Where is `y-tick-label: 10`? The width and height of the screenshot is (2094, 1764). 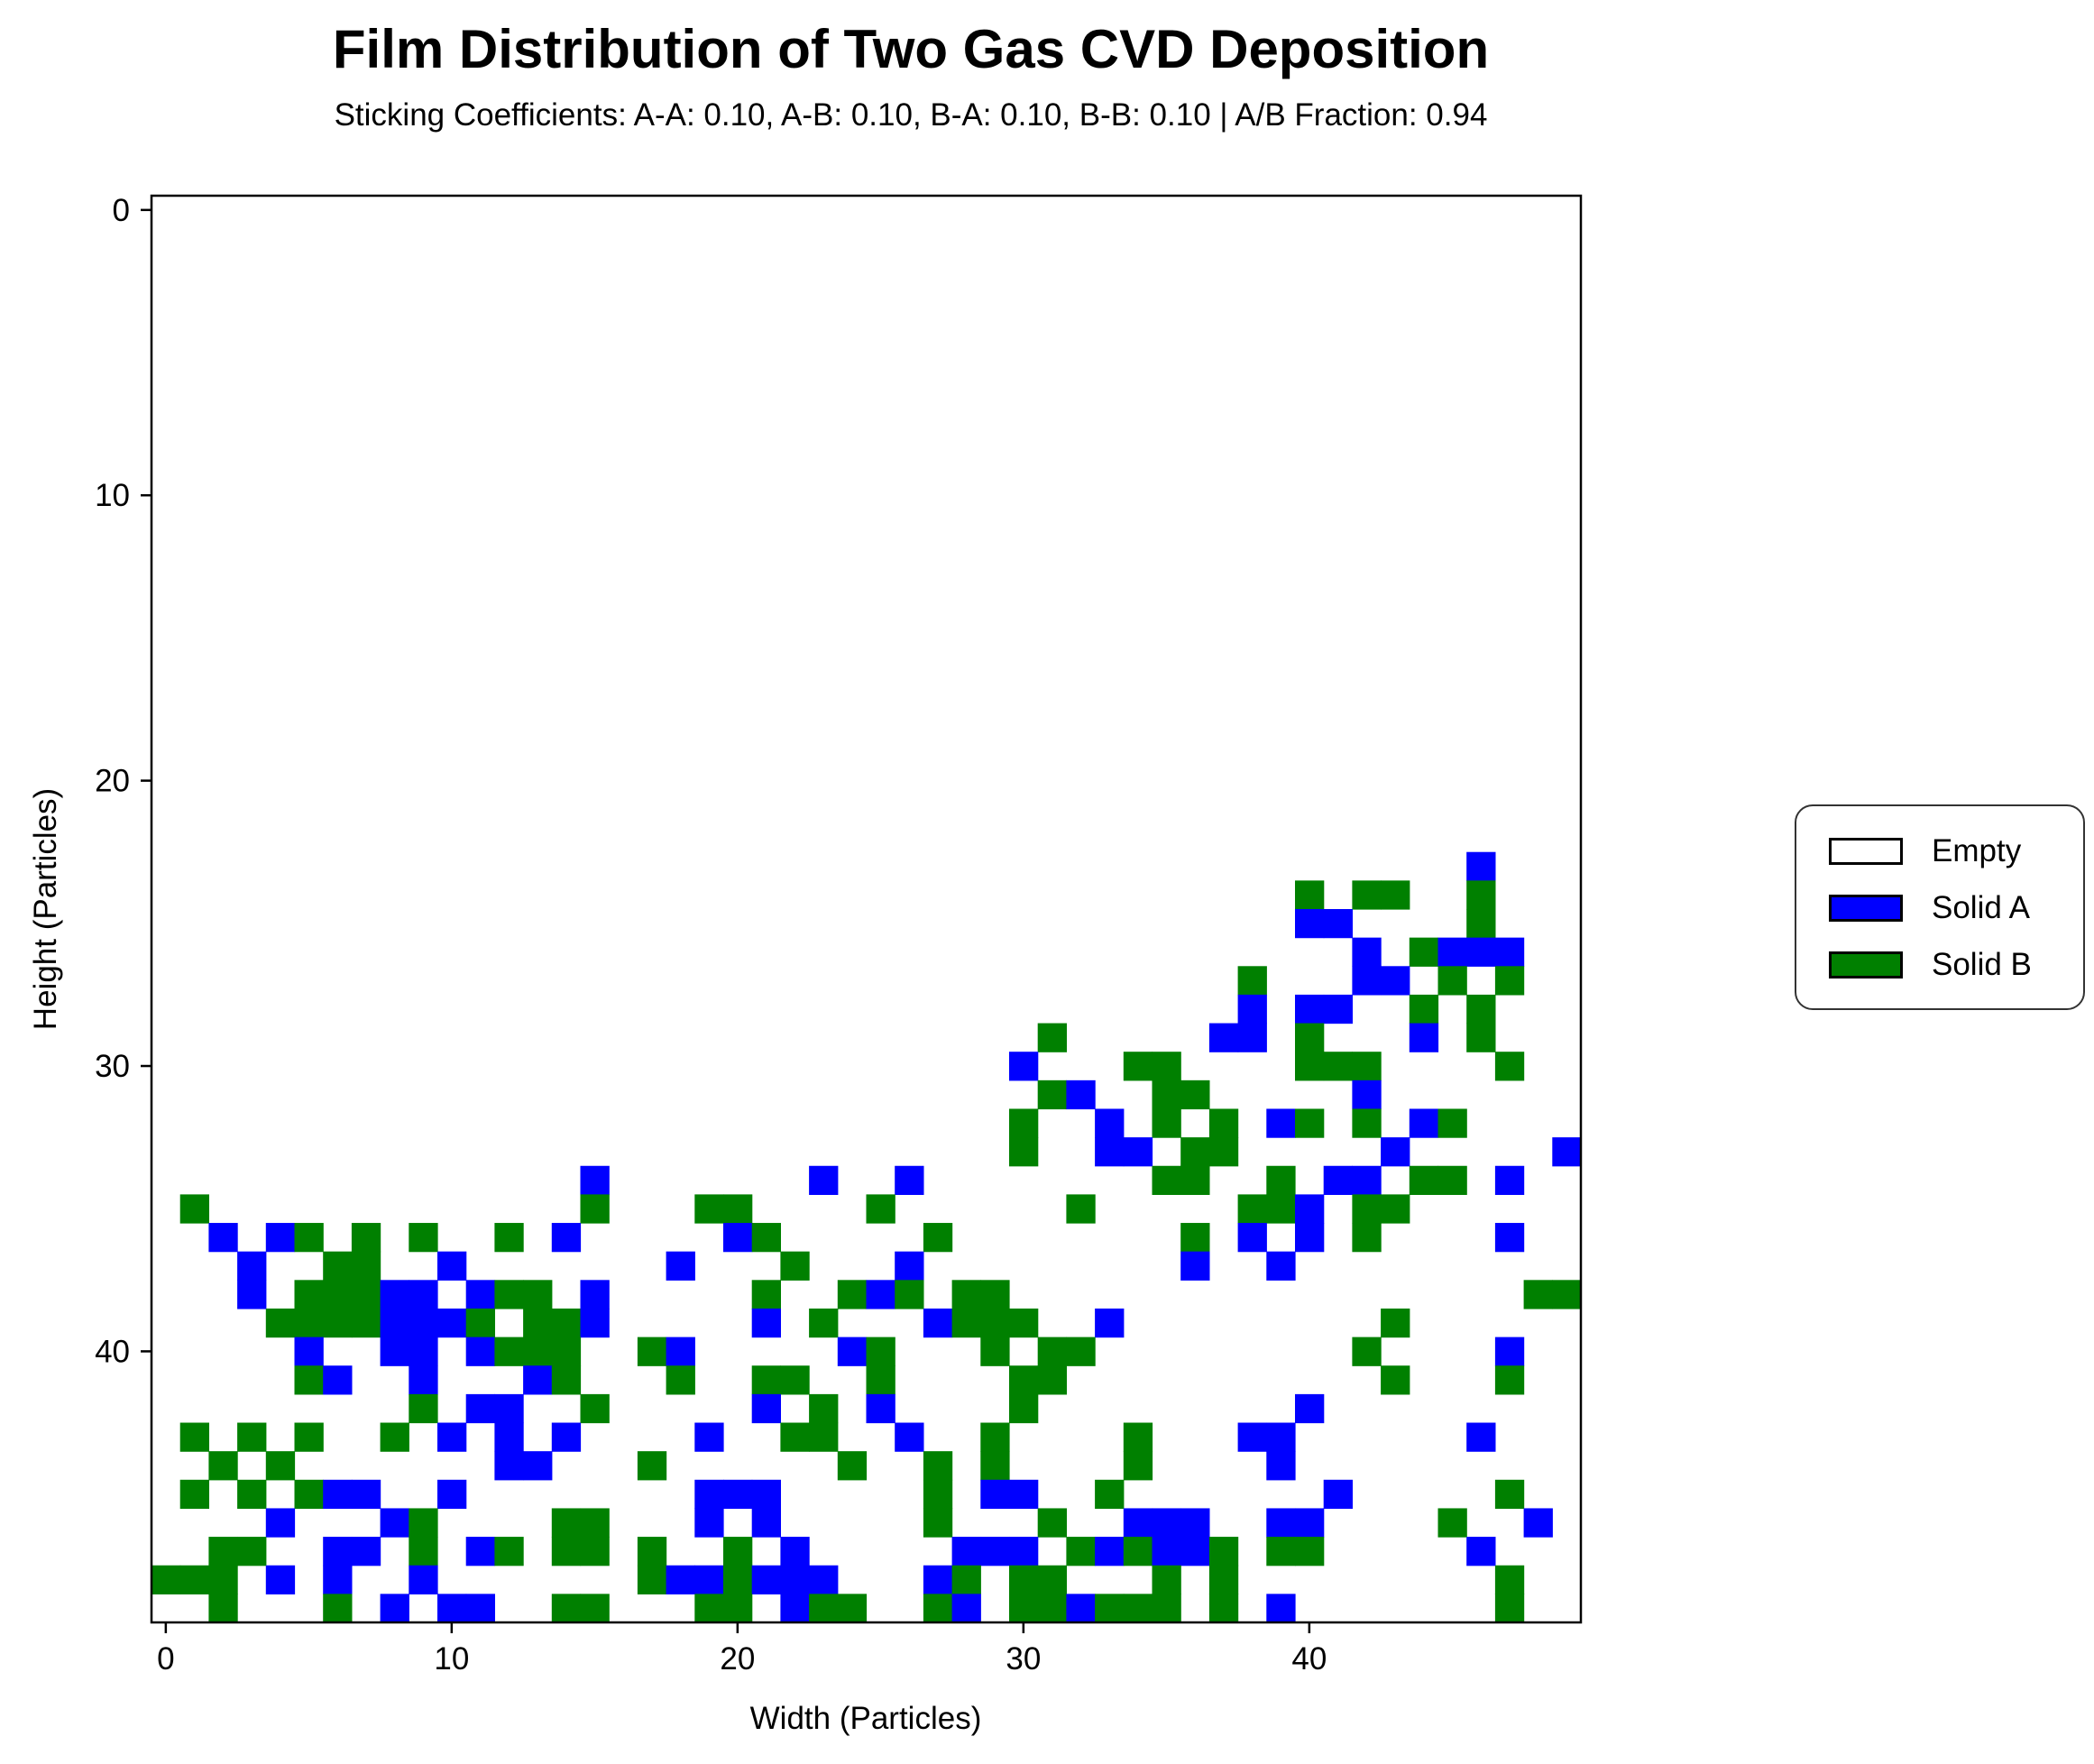 y-tick-label: 10 is located at coordinates (112, 495).